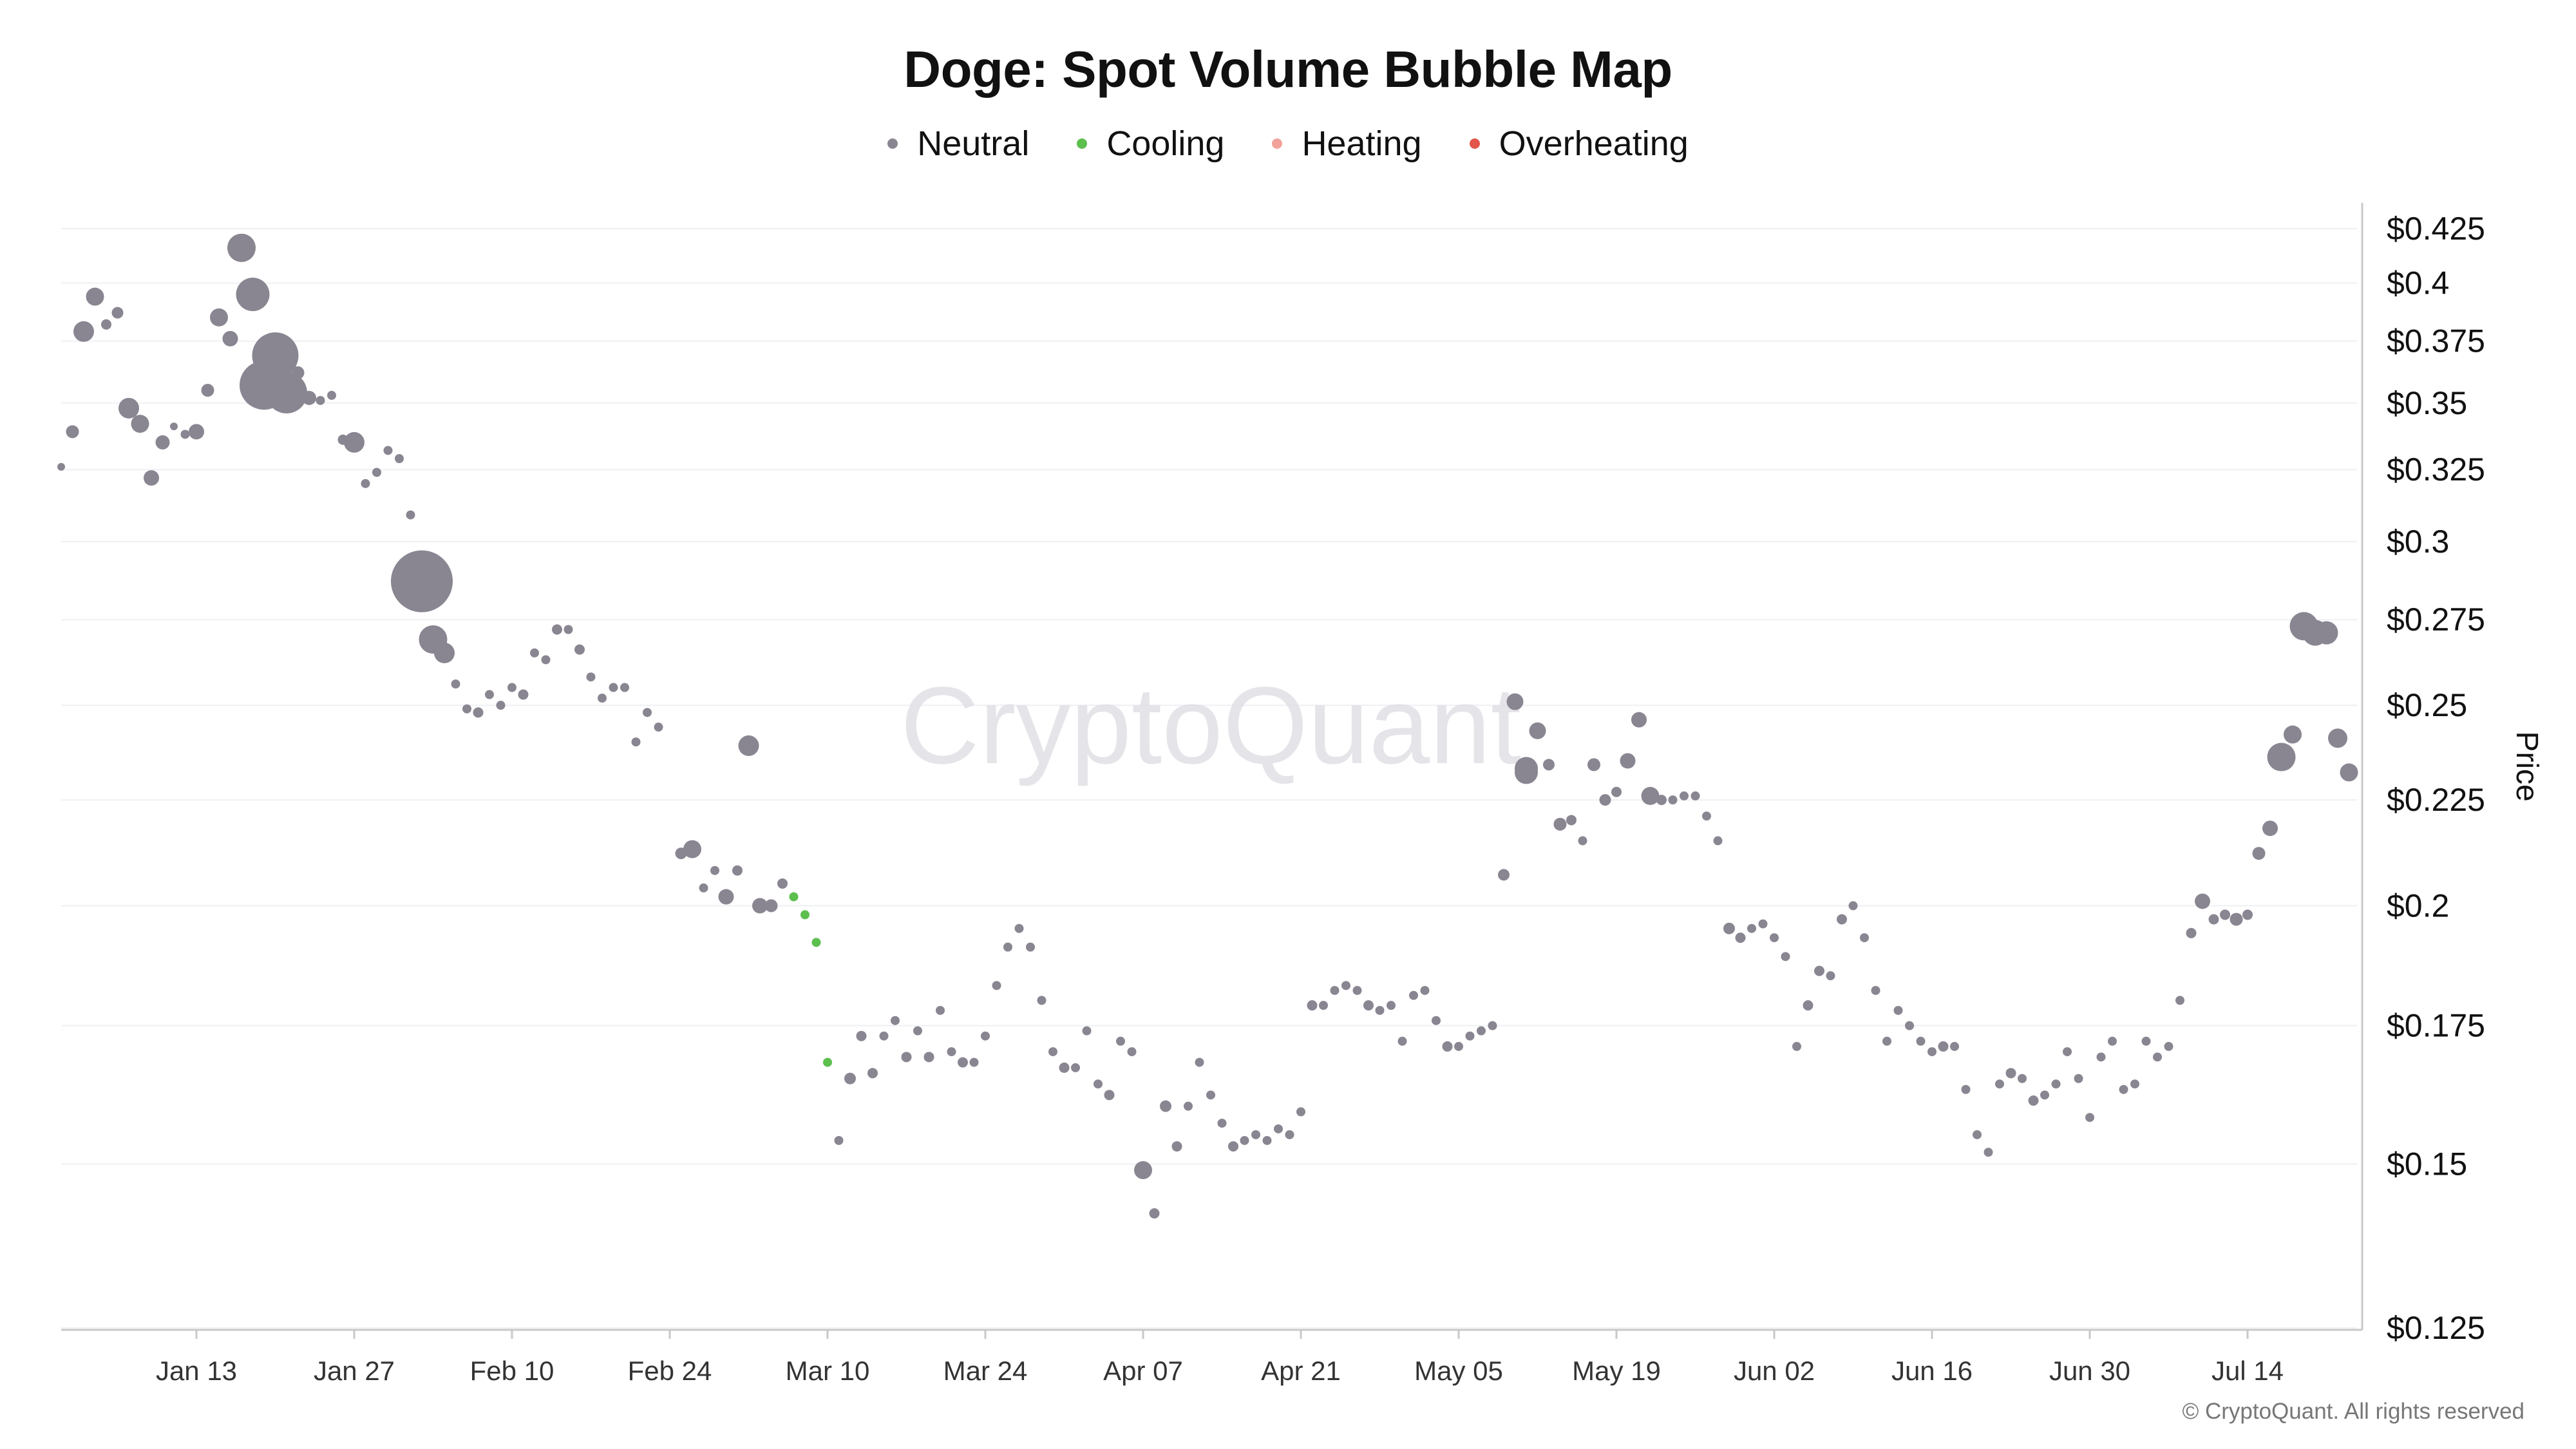  Describe the element at coordinates (1347, 144) in the screenshot. I see `legend-item-heating: Heating` at that location.